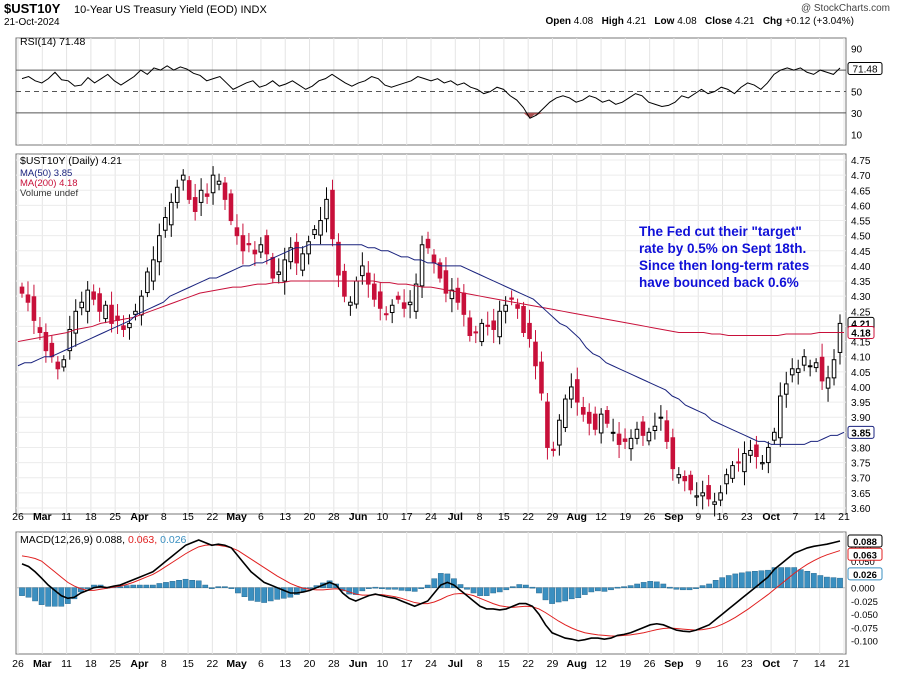  Describe the element at coordinates (383, 664) in the screenshot. I see `x-tick-label: 10` at that location.